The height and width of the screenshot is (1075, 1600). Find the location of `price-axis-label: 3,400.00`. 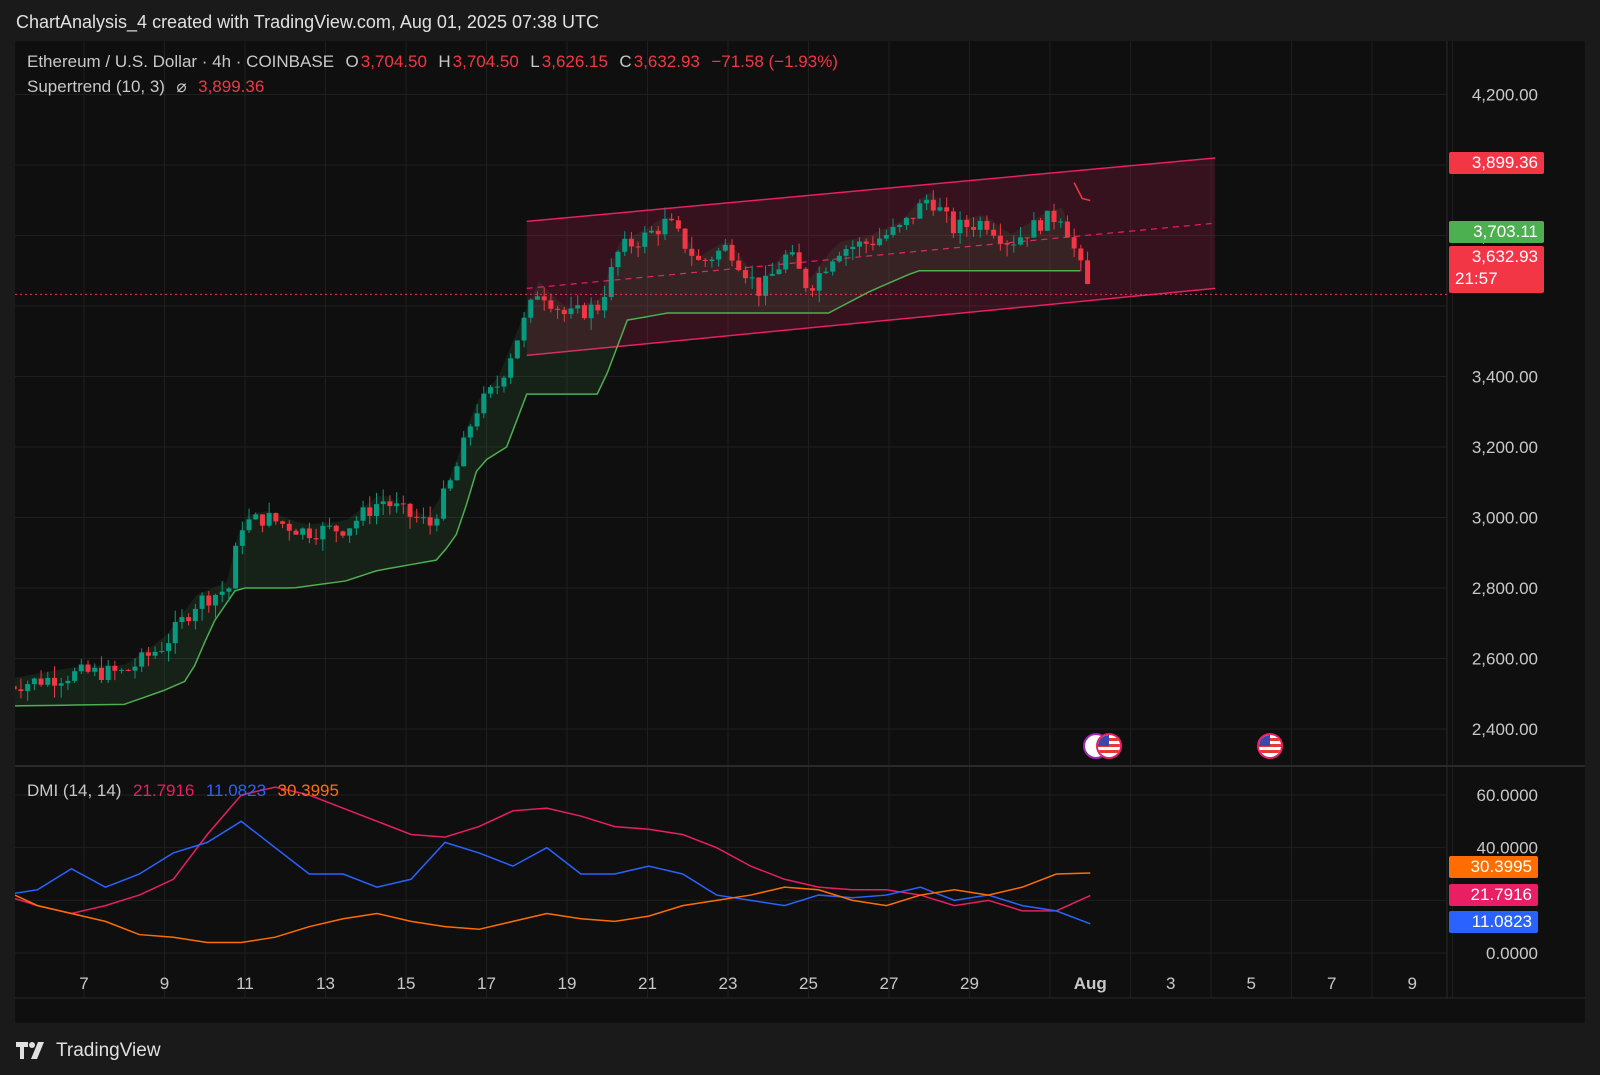

price-axis-label: 3,400.00 is located at coordinates (1505, 377).